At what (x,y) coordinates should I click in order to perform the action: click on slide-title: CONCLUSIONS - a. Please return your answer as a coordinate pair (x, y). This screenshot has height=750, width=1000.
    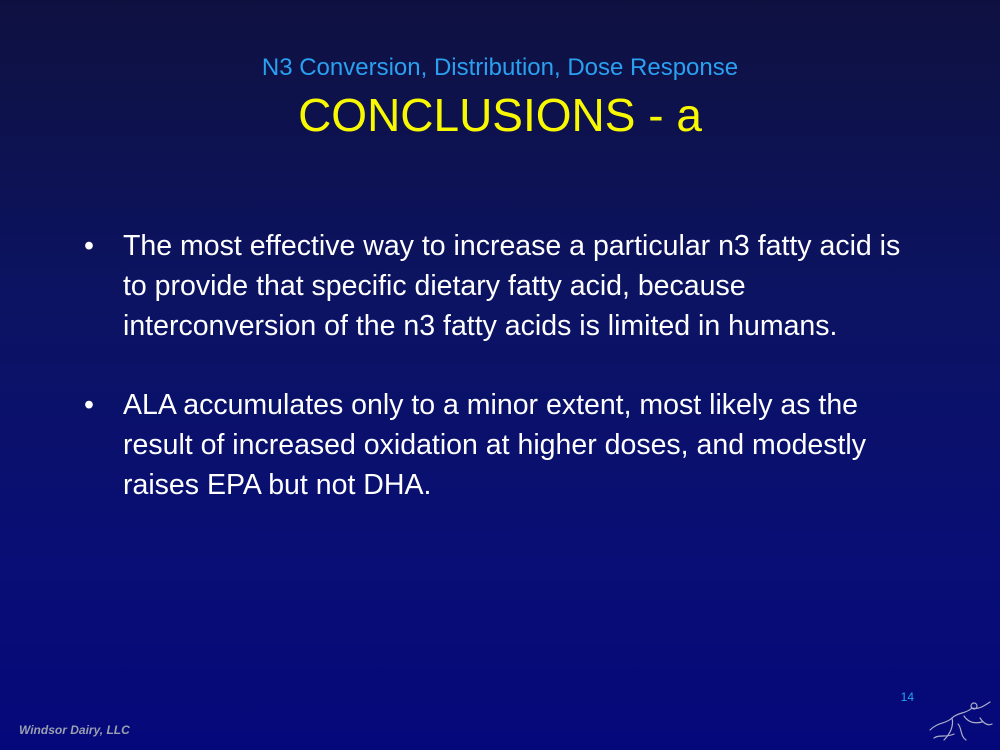
    Looking at the image, I should click on (500, 115).